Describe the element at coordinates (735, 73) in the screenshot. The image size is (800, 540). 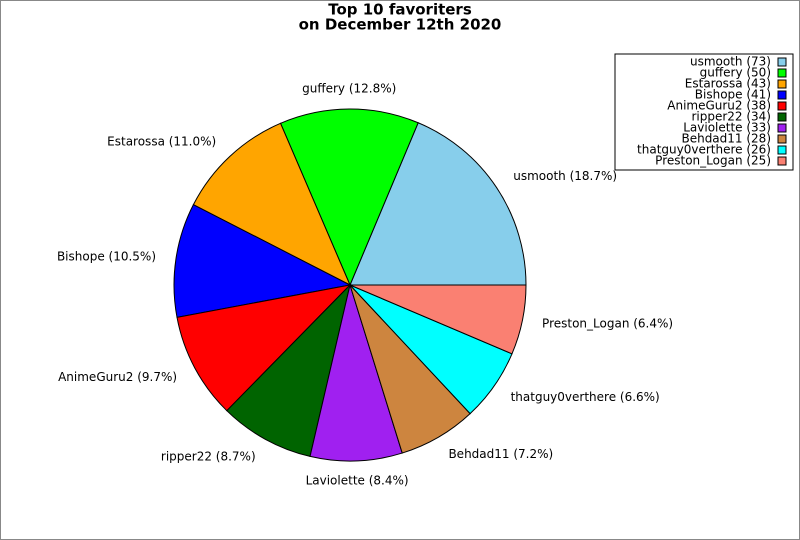
I see `legend-label: guffery (50)` at that location.